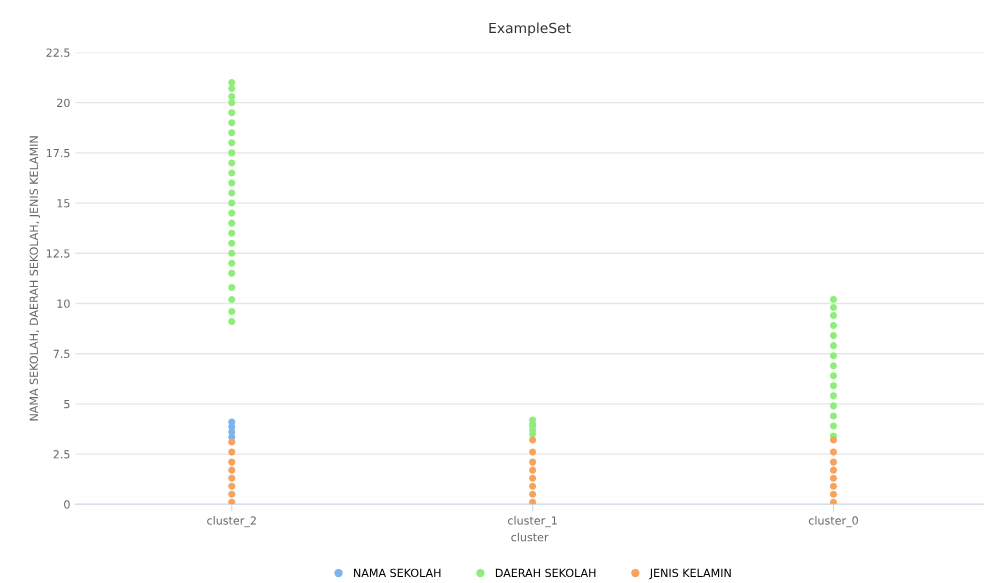 The width and height of the screenshot is (1004, 583). I want to click on y-axis-title: NAMA SEKOLAH, DAERAH SEKOLAH, JENIS KELAMIN, so click(35, 278).